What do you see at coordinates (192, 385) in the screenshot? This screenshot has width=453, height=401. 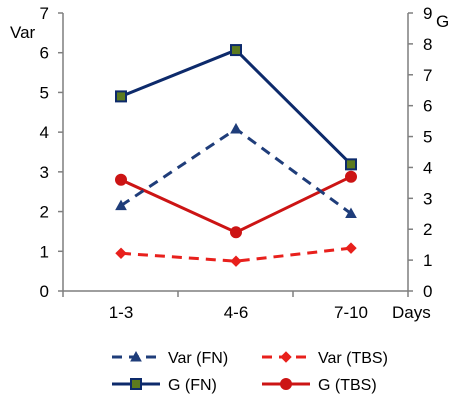 I see `legend-label-g-fn: G (FN)` at bounding box center [192, 385].